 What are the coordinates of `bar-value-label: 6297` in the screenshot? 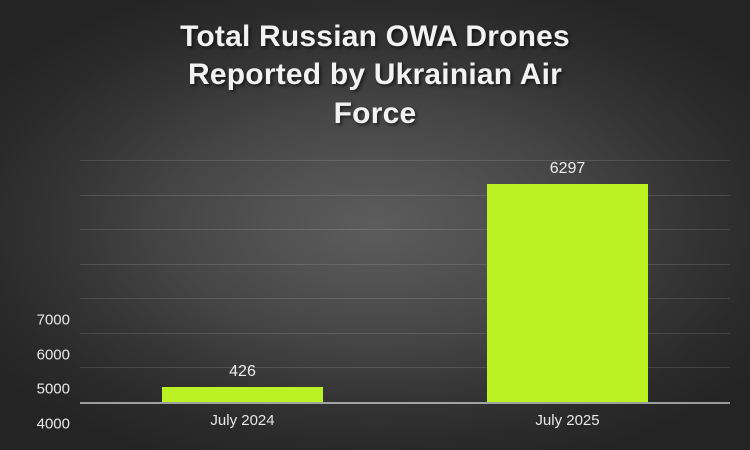 It's located at (567, 169).